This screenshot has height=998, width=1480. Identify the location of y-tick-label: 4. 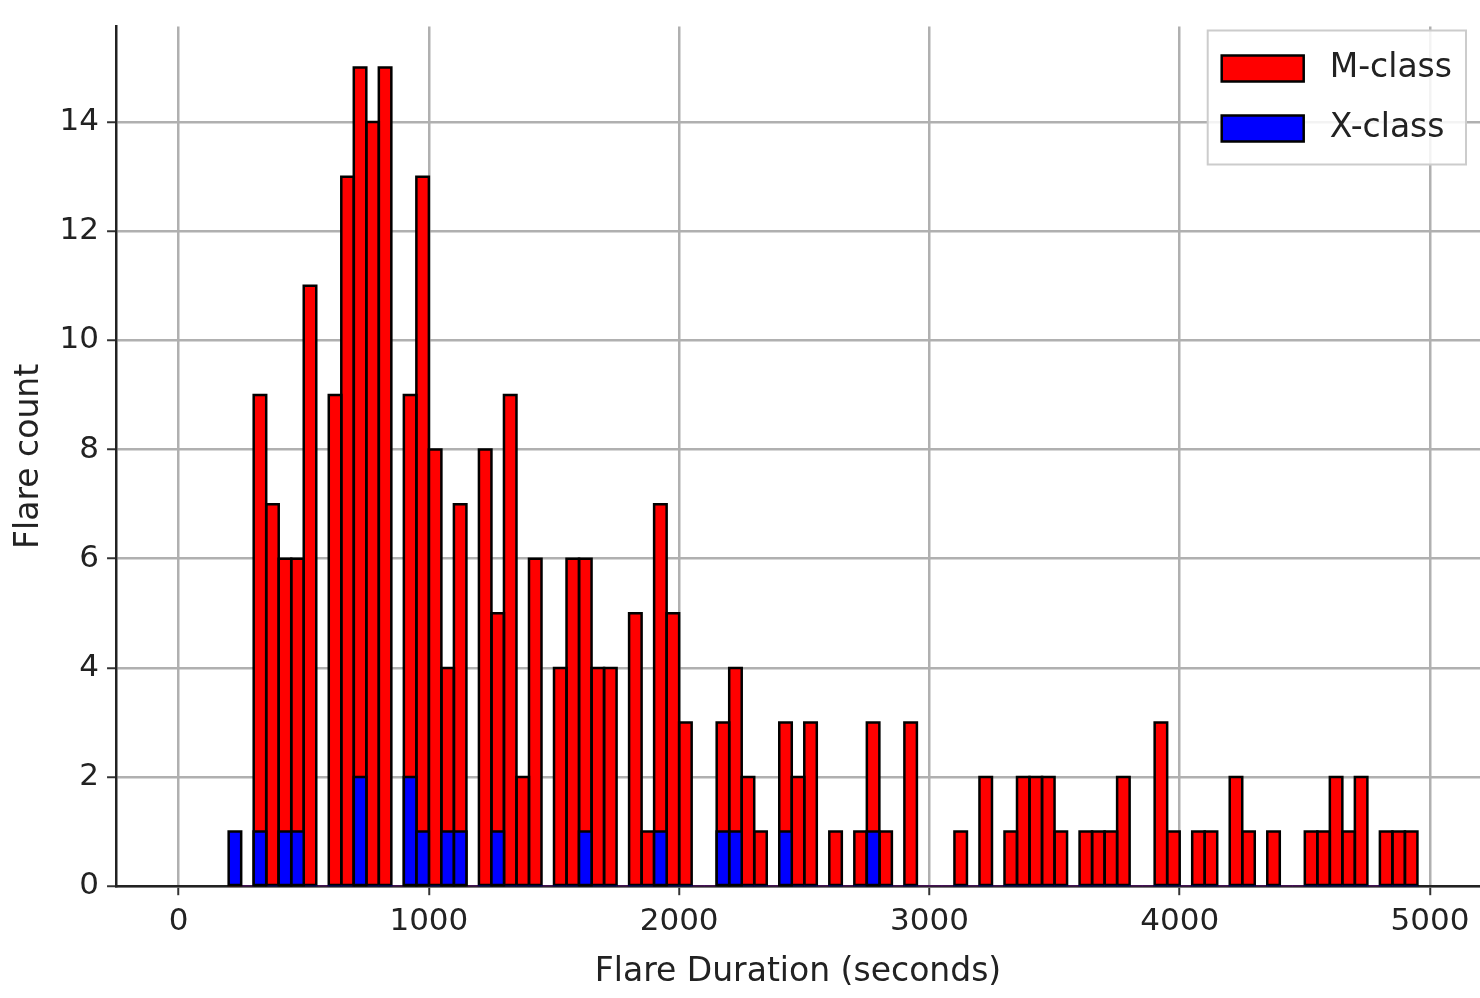
(89, 664).